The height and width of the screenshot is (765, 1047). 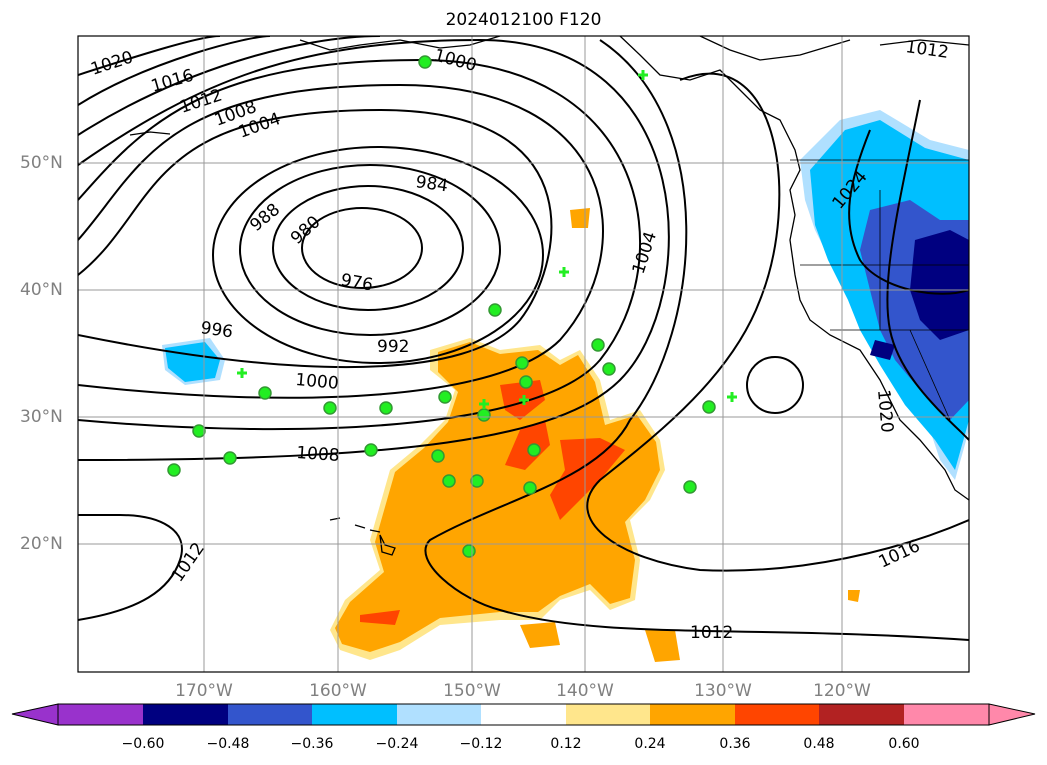 I want to click on isobar-label: 980, so click(x=305, y=230).